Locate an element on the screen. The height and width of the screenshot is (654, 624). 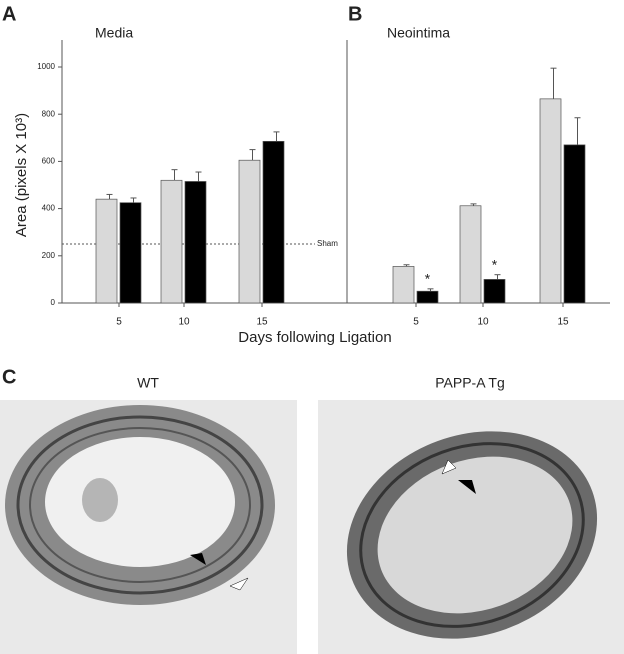
reference-label: Sham is located at coordinates (327, 243).